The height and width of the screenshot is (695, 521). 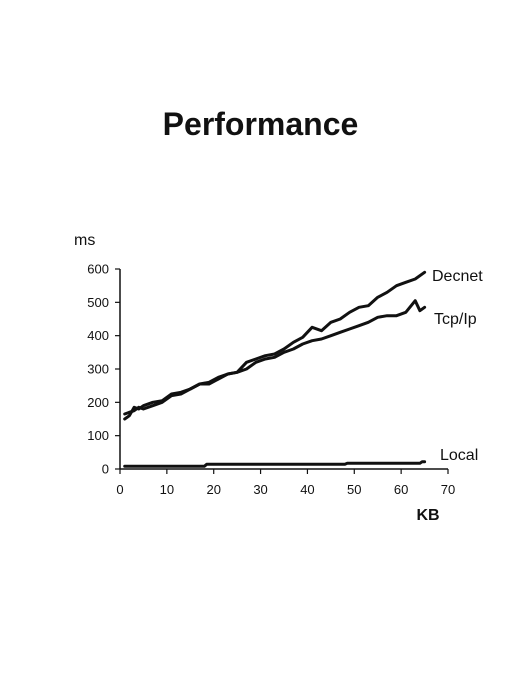 I want to click on x-ticks: 0 10 20 30 40 50 60 70, so click(x=285, y=483).